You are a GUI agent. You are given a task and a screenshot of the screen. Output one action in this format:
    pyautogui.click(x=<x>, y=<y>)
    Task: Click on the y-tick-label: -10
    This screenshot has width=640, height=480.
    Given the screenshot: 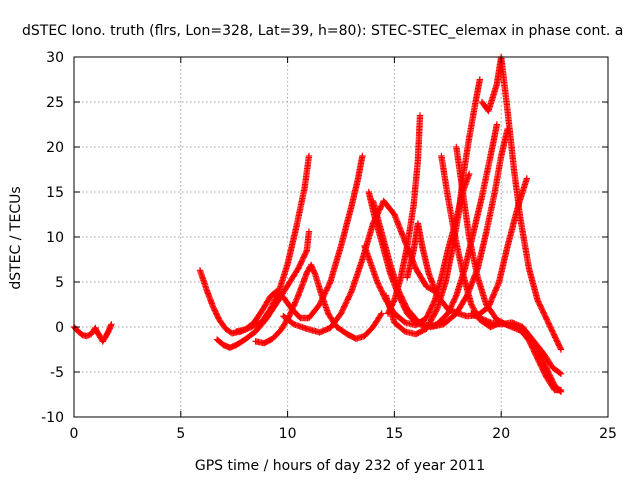 What is the action you would take?
    pyautogui.click(x=52, y=418)
    